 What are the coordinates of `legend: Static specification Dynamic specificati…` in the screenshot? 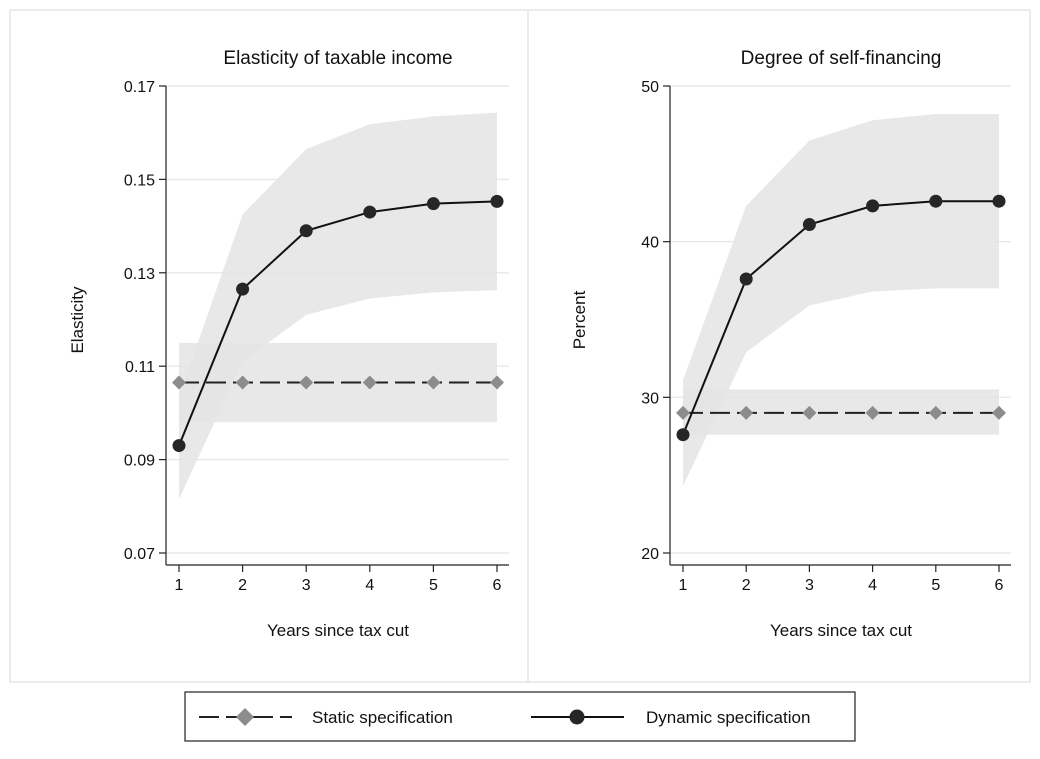 It's located at (520, 716).